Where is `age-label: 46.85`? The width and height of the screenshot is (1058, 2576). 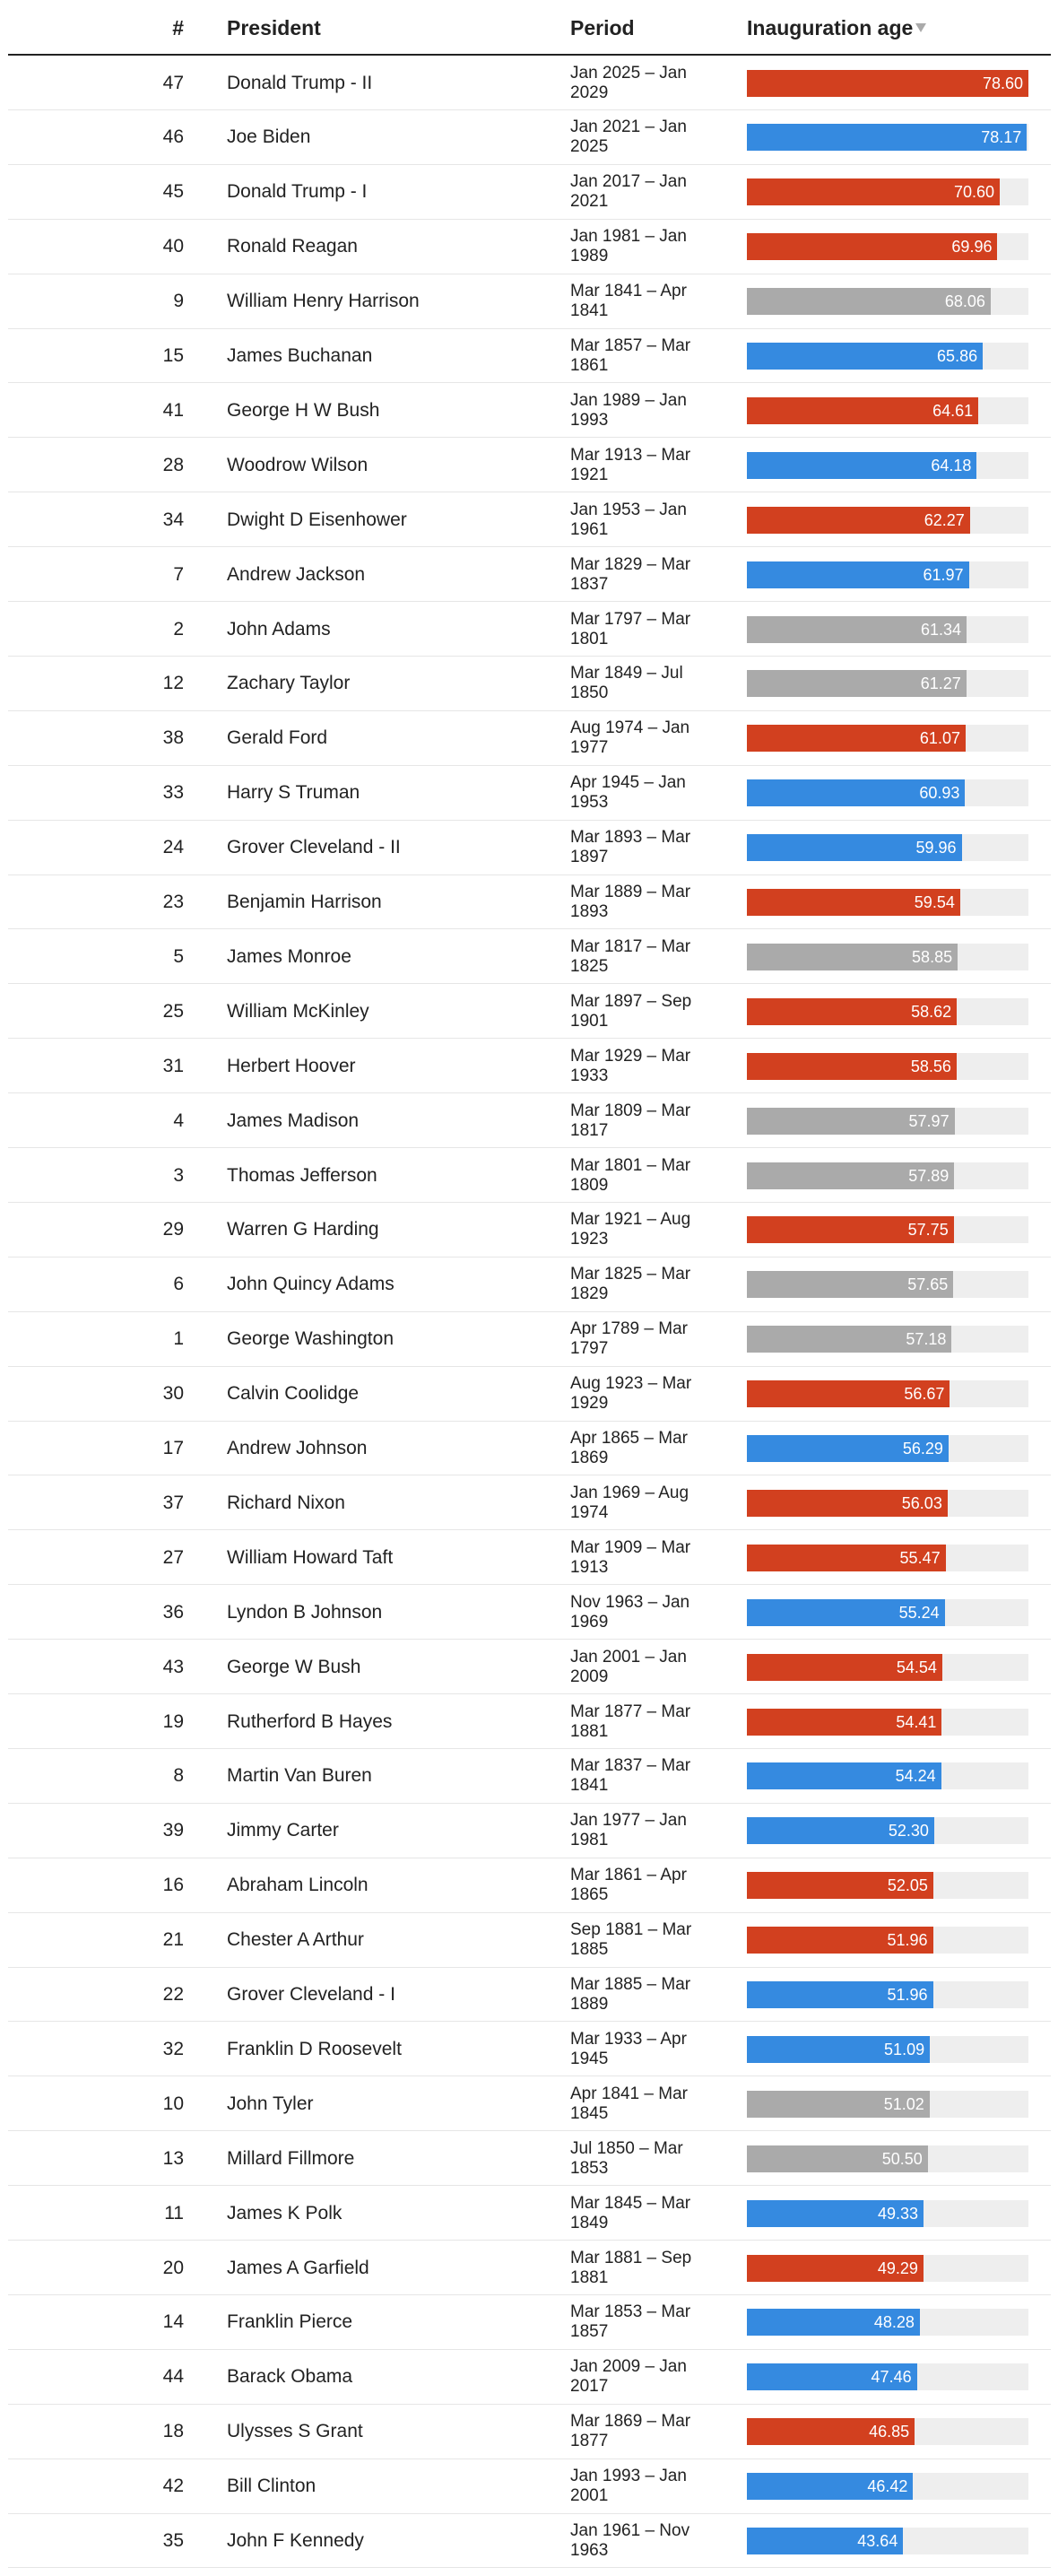 age-label: 46.85 is located at coordinates (889, 2432).